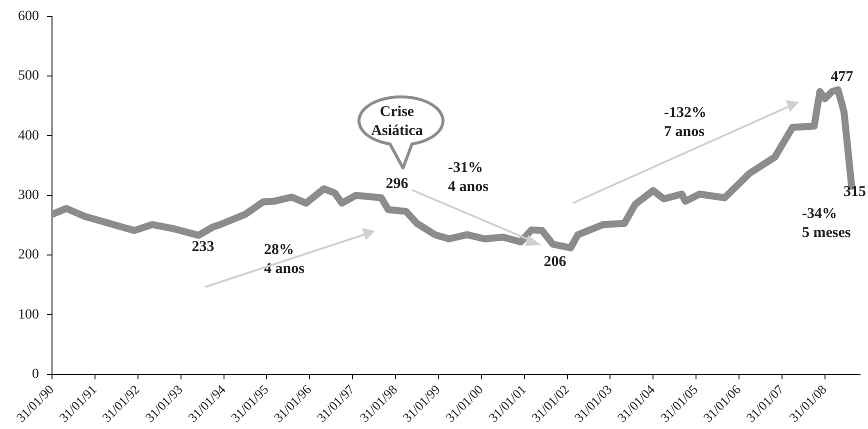 The image size is (868, 429). What do you see at coordinates (28, 76) in the screenshot?
I see `y-tick-label: 500` at bounding box center [28, 76].